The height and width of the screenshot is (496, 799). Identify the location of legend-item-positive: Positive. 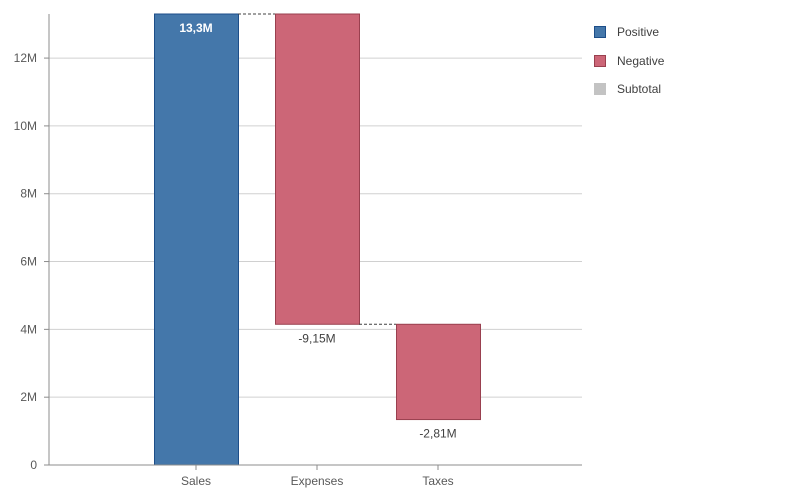
(629, 32).